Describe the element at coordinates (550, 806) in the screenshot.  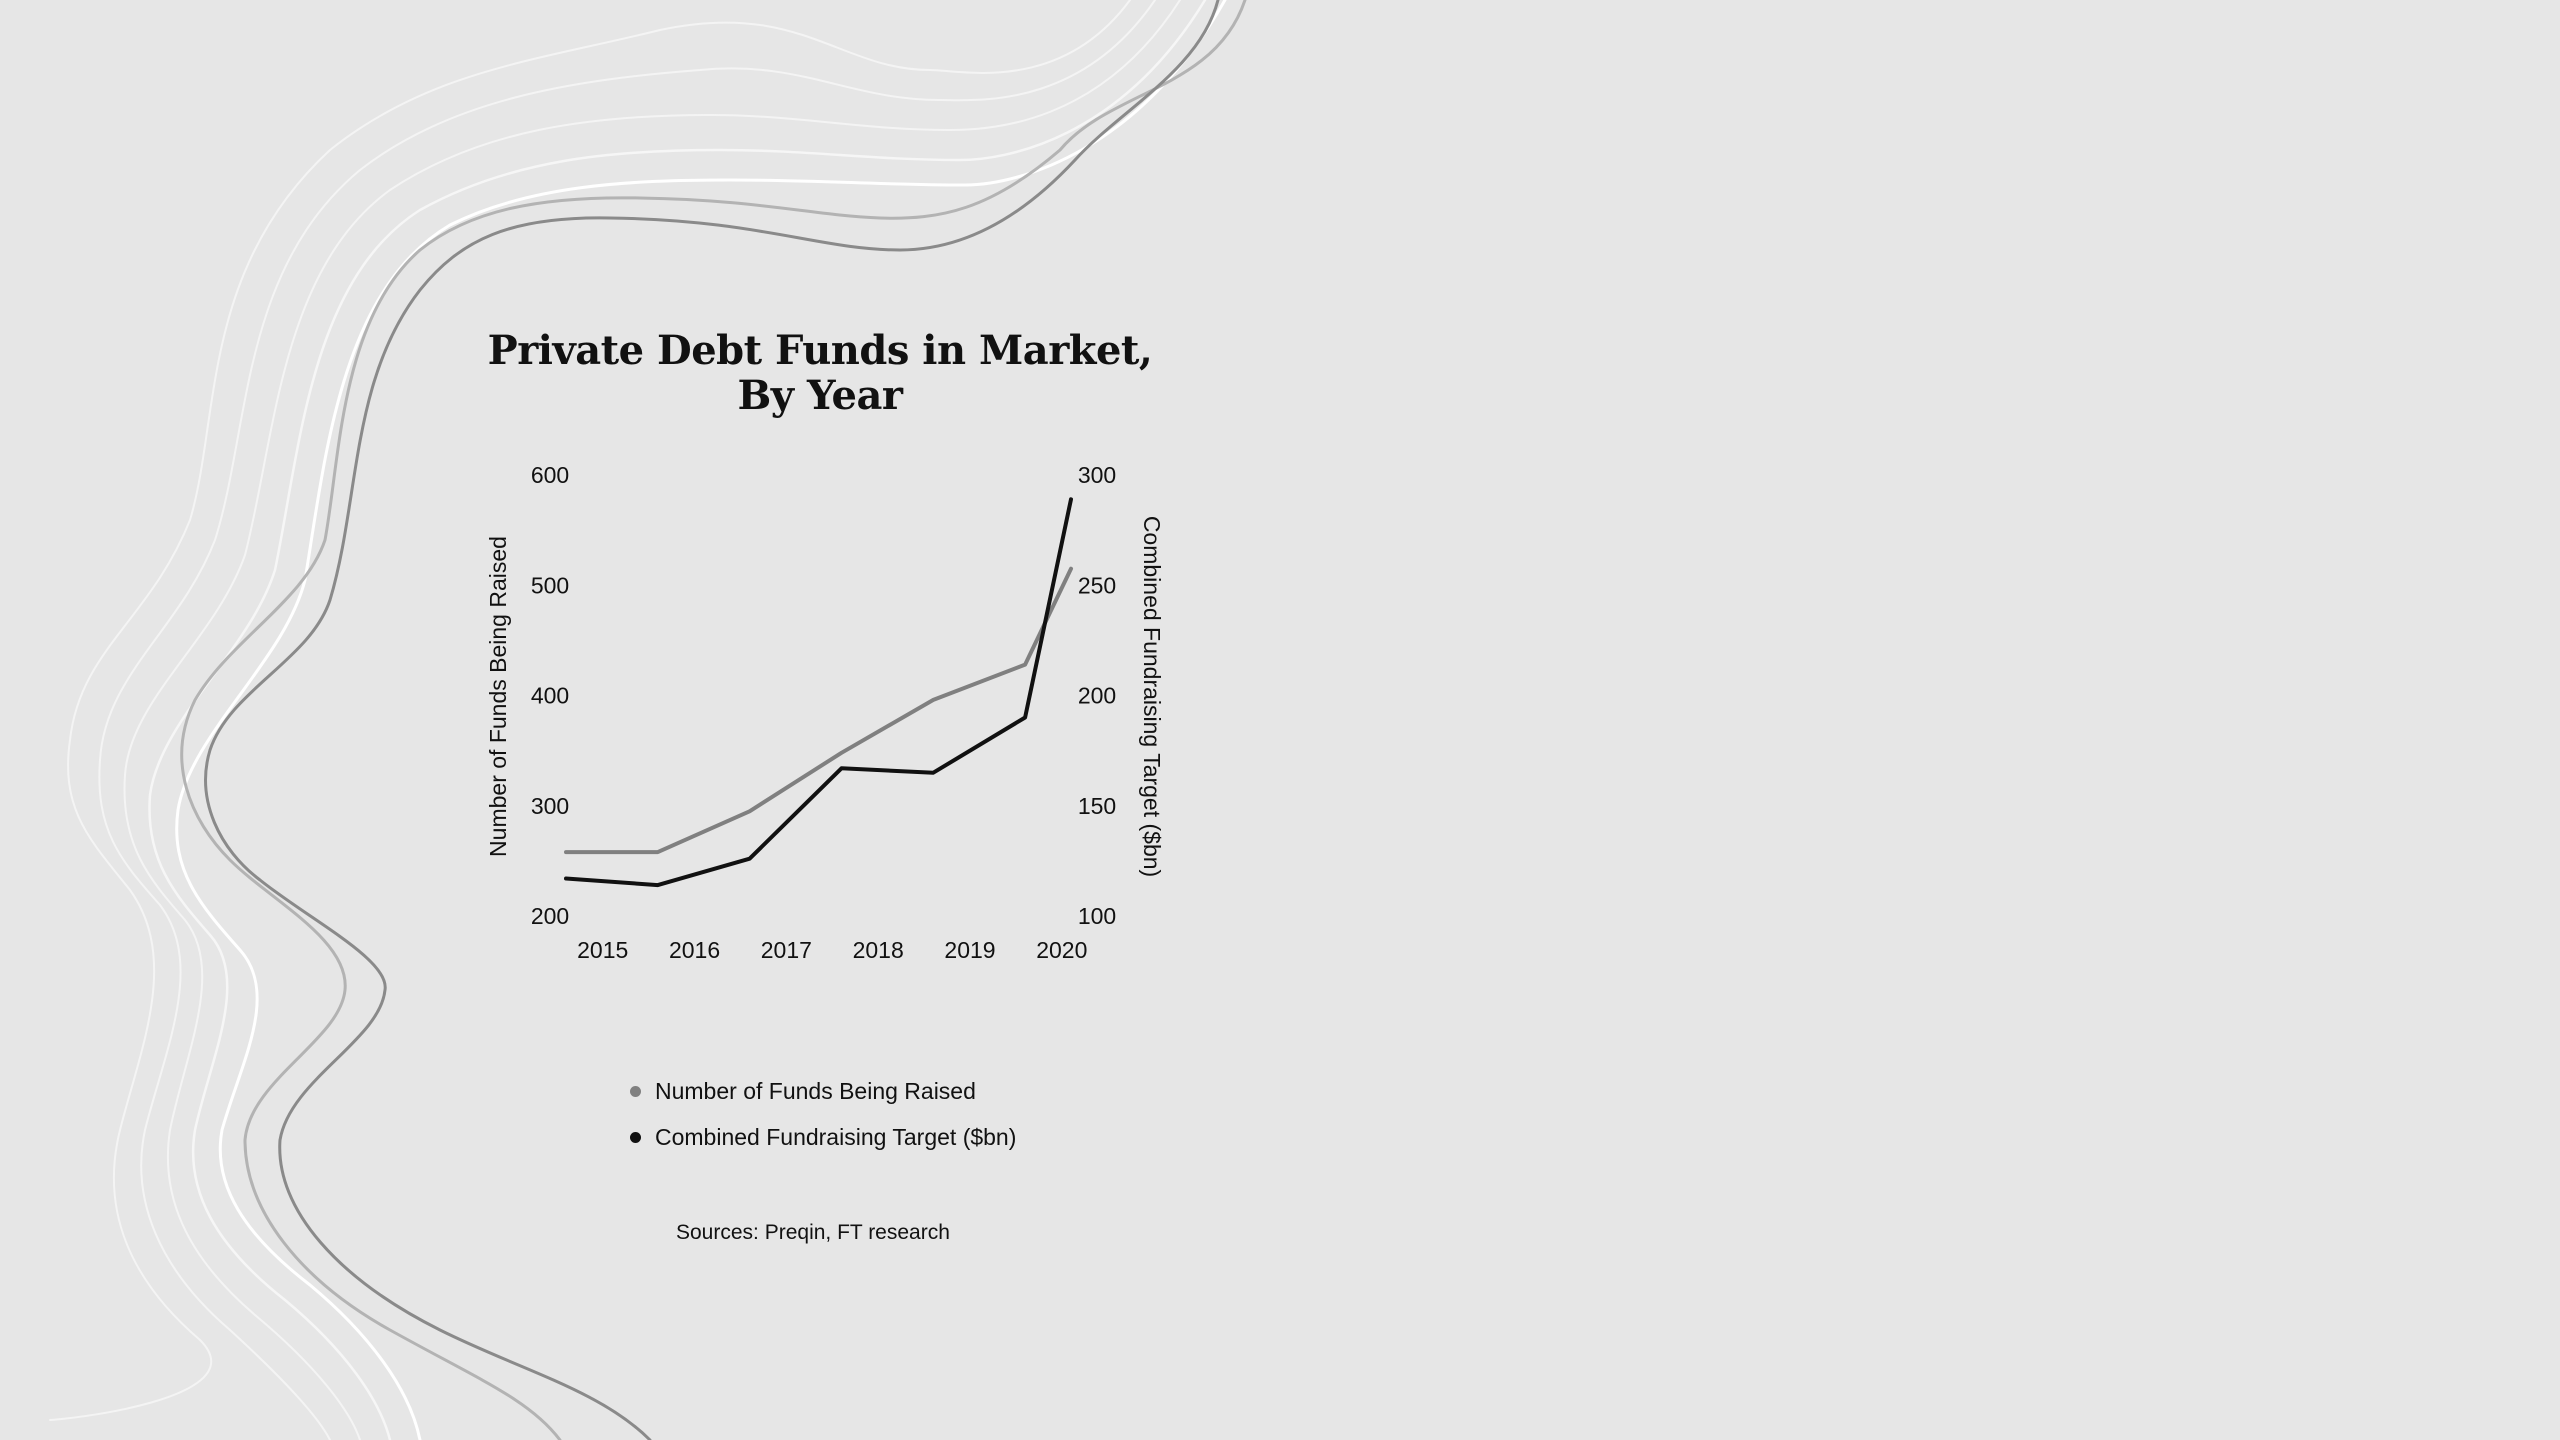
I see `y-left-tick-label: 300` at that location.